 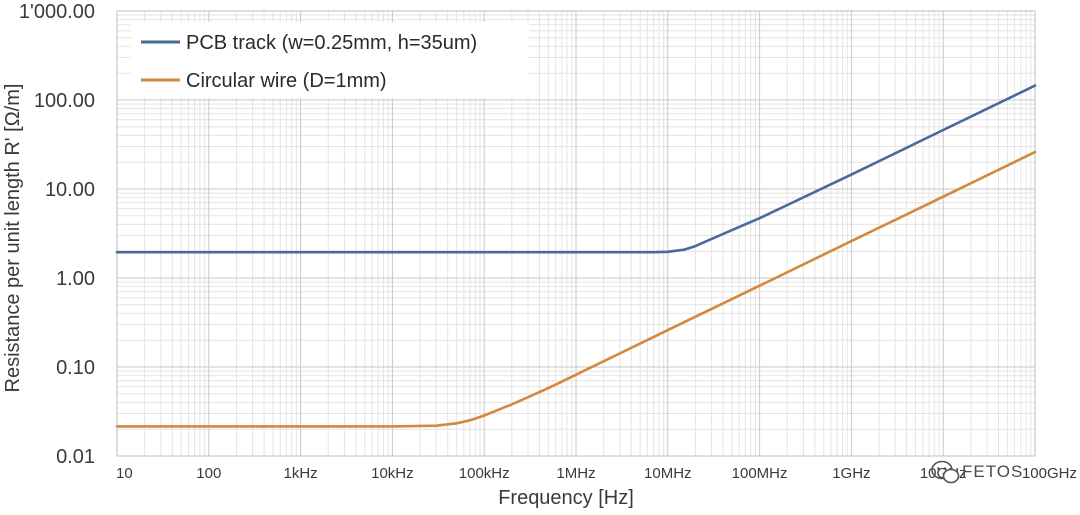 I want to click on x-axis-title: Frequency [Hz], so click(x=566, y=498).